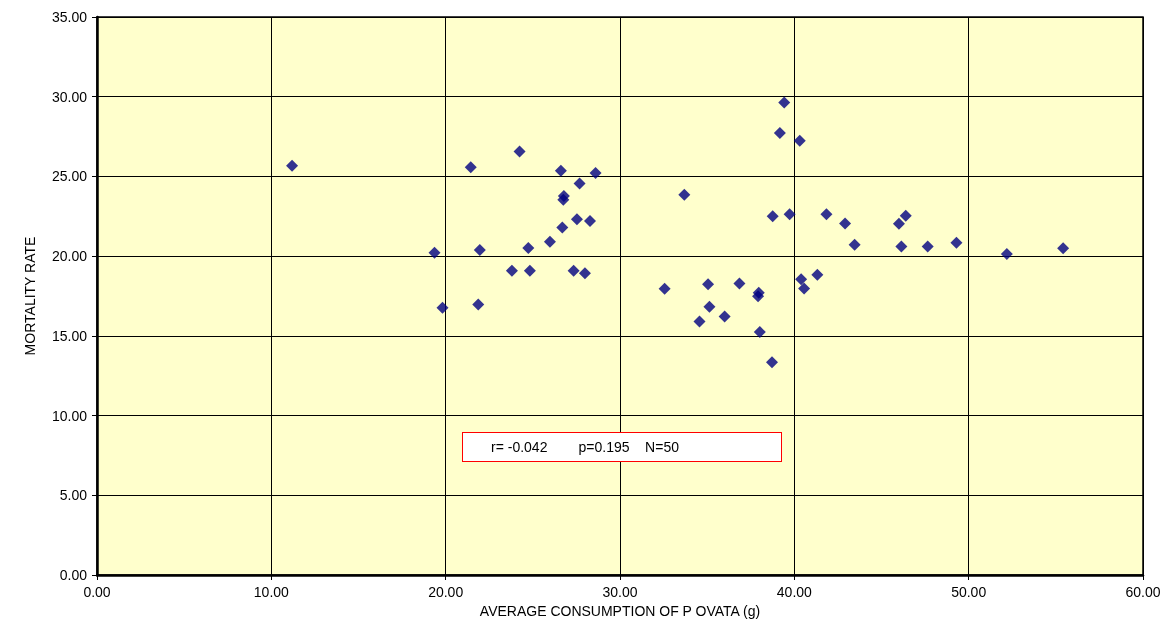 Image resolution: width=1172 pixels, height=636 pixels. What do you see at coordinates (446, 592) in the screenshot?
I see `x-tick-label: 20.00` at bounding box center [446, 592].